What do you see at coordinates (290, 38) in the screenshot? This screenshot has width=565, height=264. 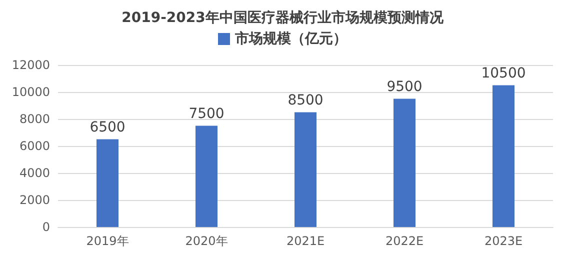 I see `legend-label: 市场规模（亿元）` at bounding box center [290, 38].